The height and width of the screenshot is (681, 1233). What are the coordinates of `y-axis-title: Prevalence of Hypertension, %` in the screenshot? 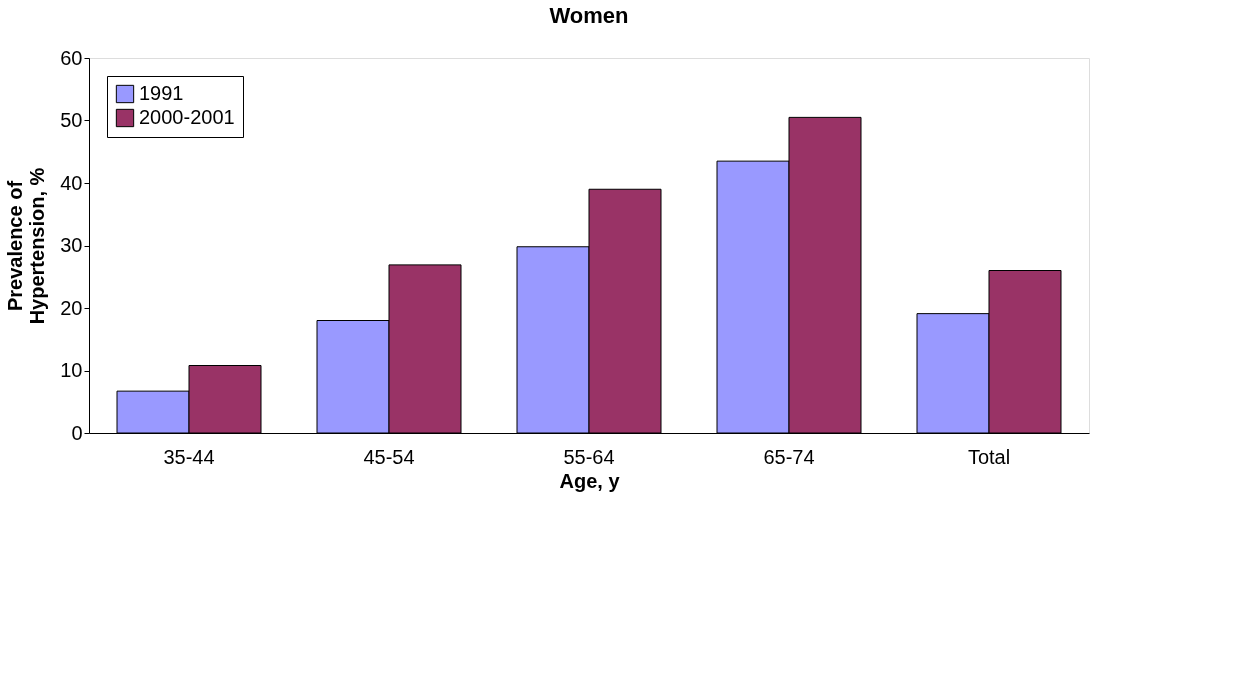 It's located at (26, 246).